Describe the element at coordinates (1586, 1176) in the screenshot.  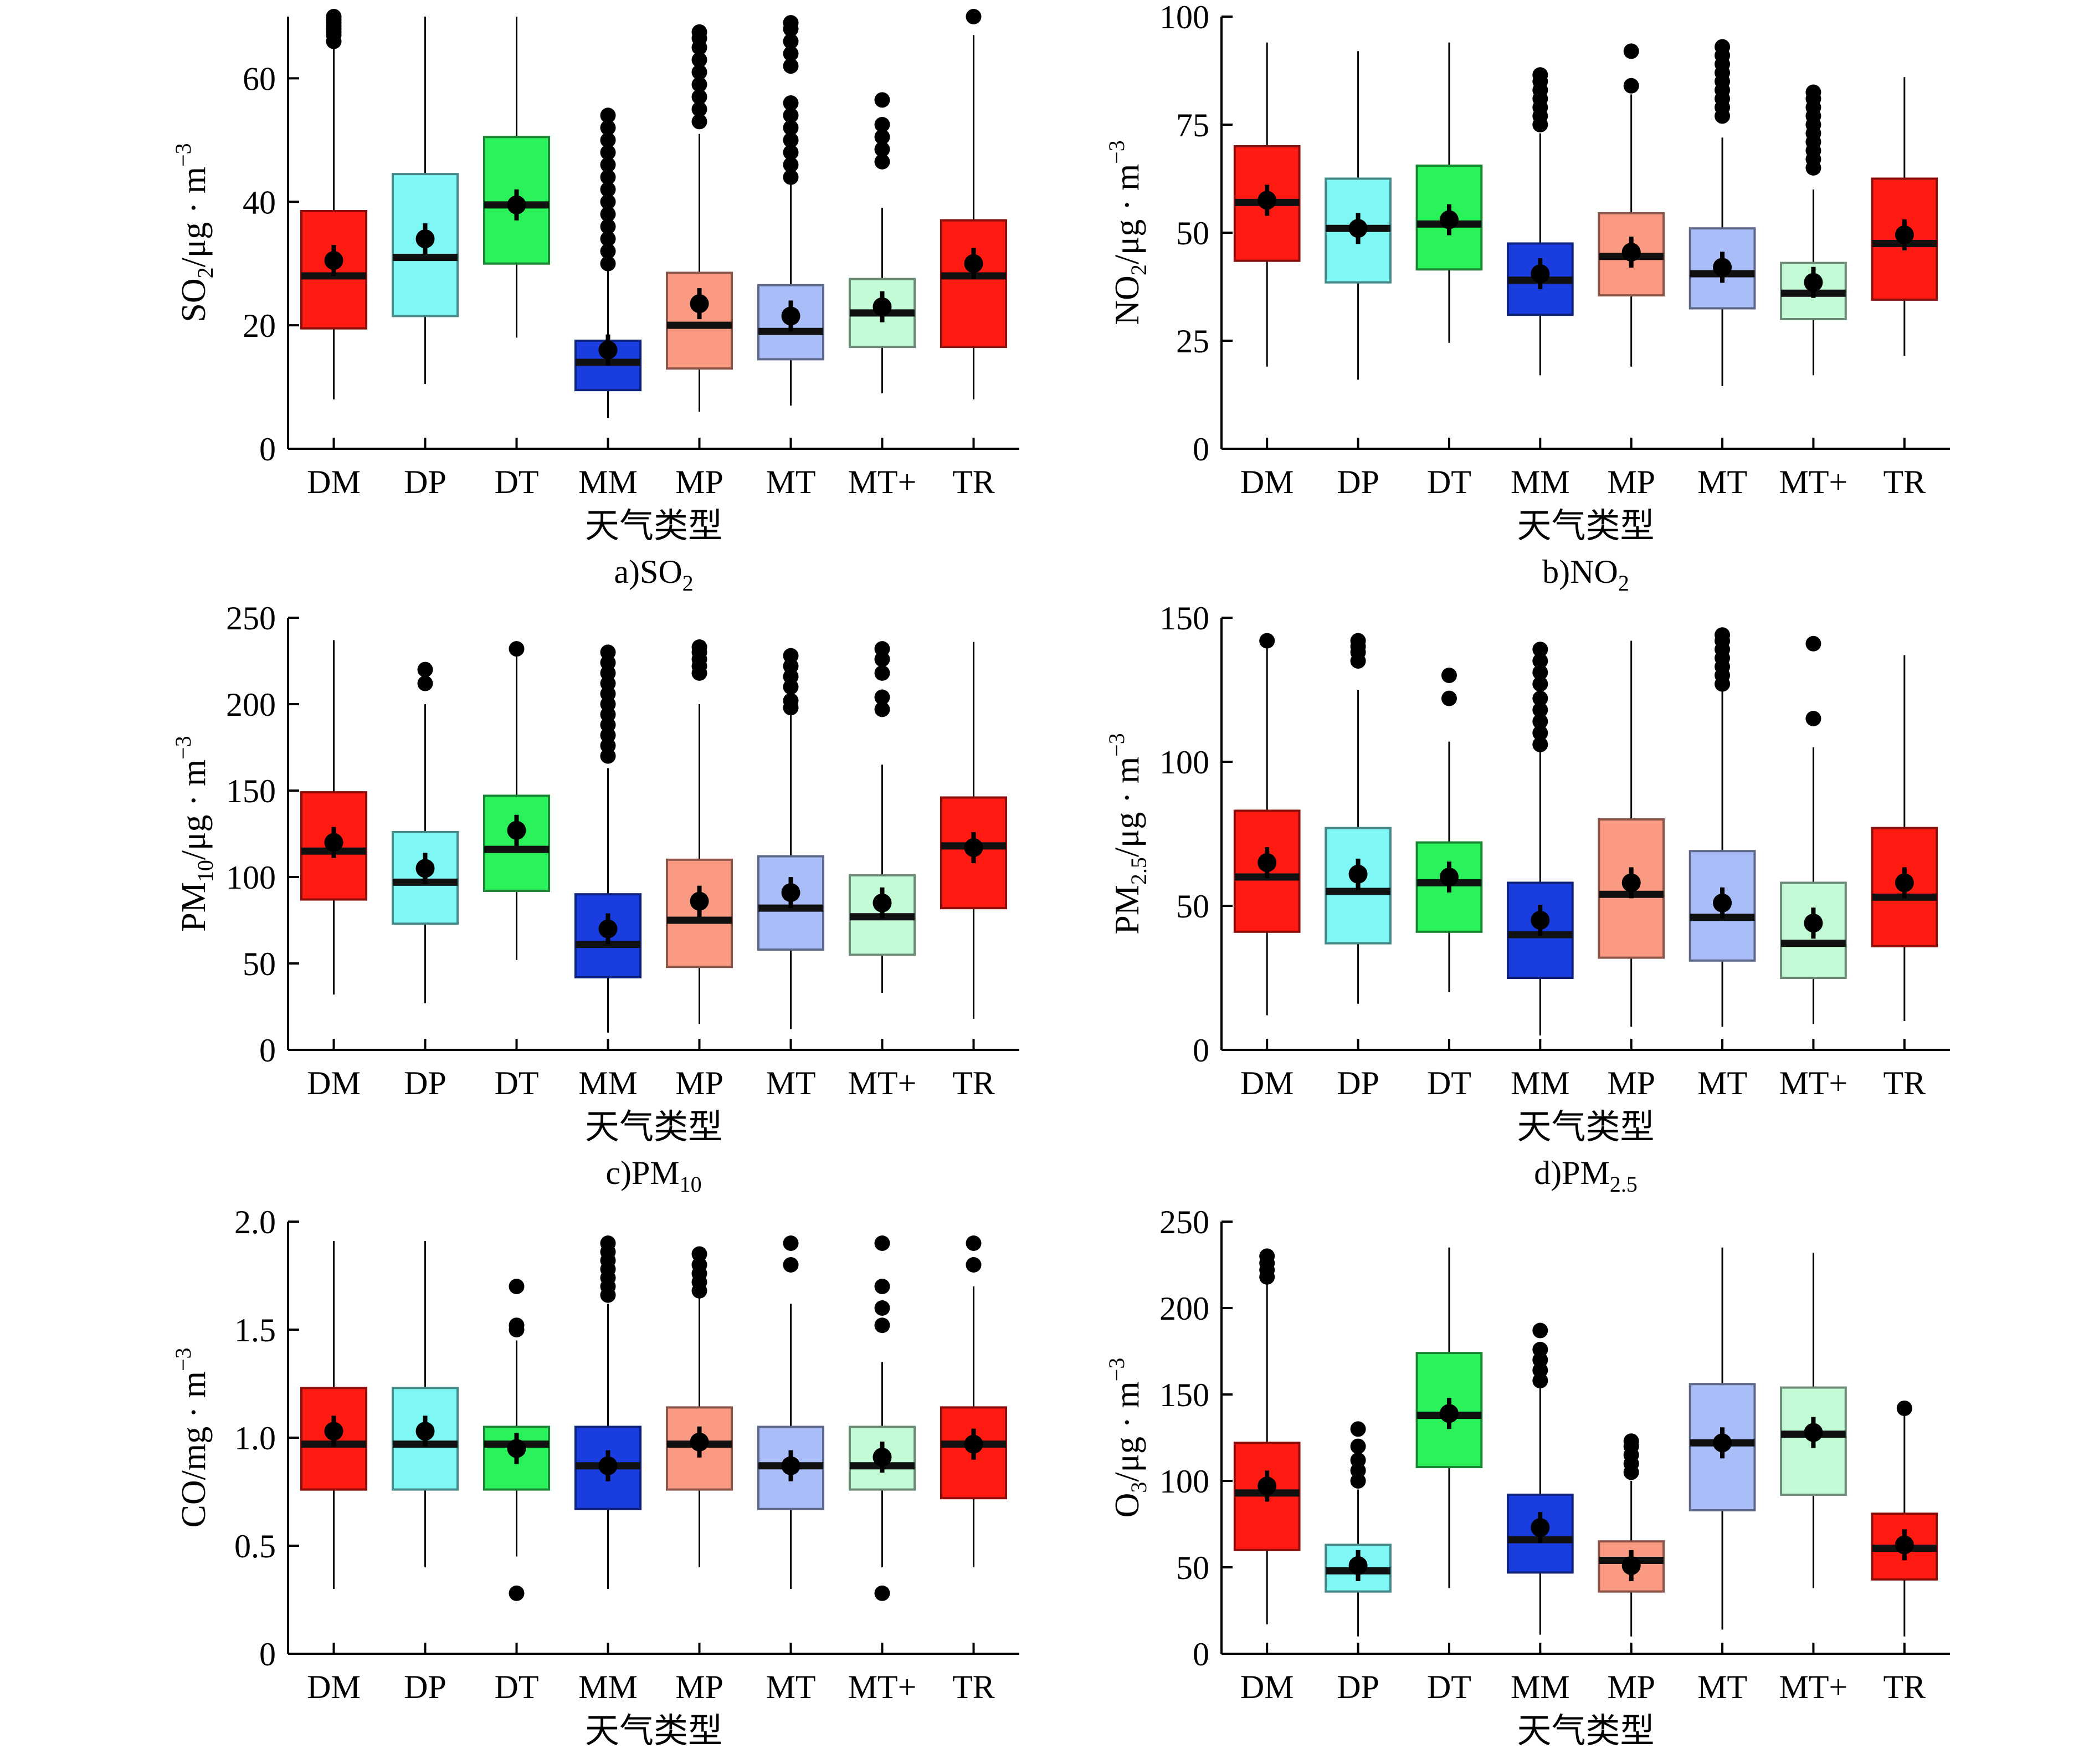
I see `panel-caption: d)PM2.5` at that location.